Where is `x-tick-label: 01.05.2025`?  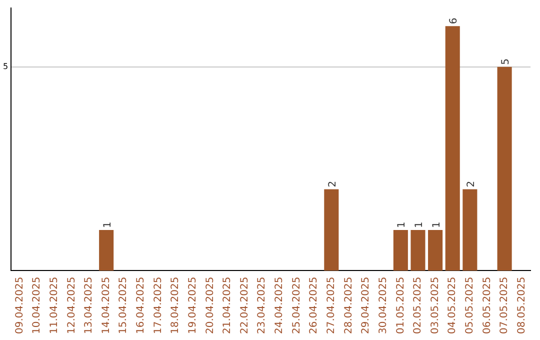
x-tick-label: 01.05.2025 is located at coordinates (400, 305).